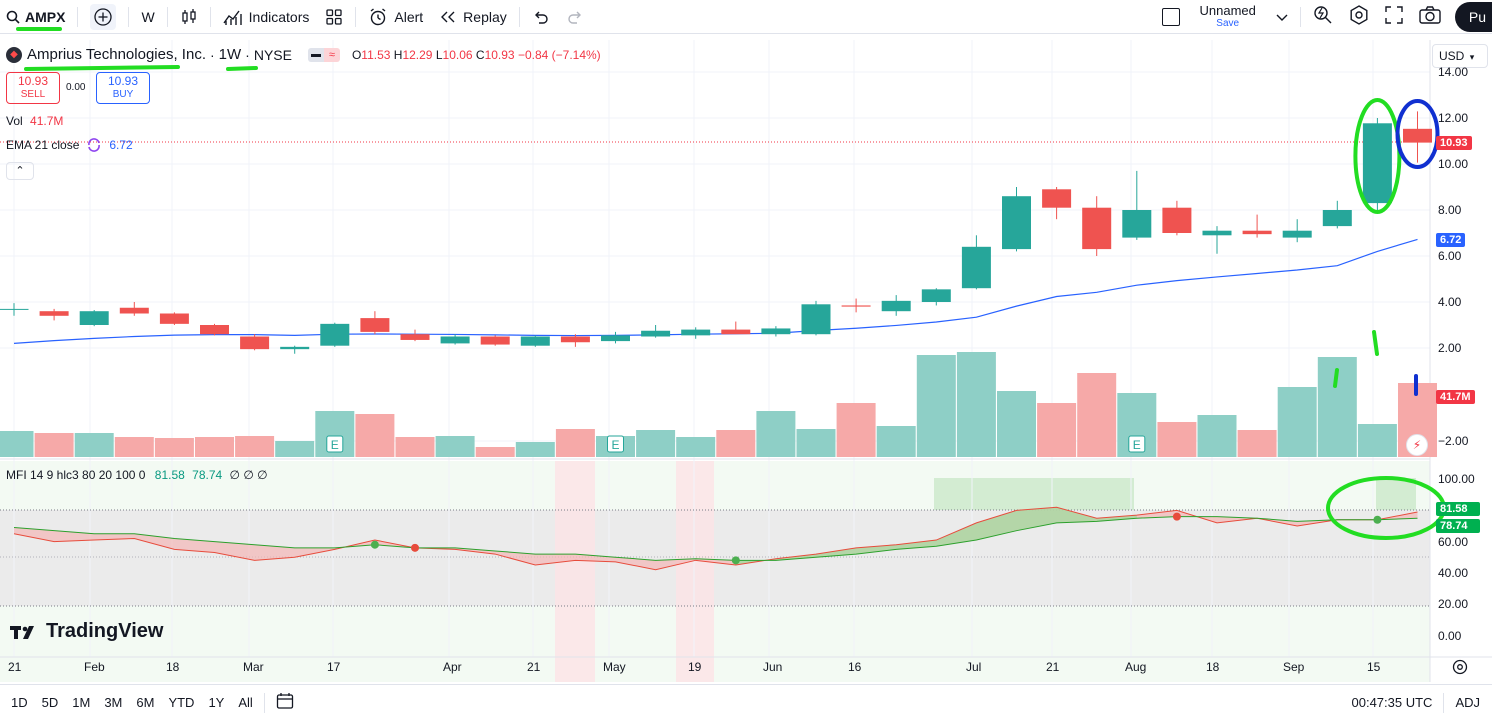 This screenshot has width=1492, height=724. Describe the element at coordinates (230, 54) in the screenshot. I see `legend-interval: 1W` at that location.